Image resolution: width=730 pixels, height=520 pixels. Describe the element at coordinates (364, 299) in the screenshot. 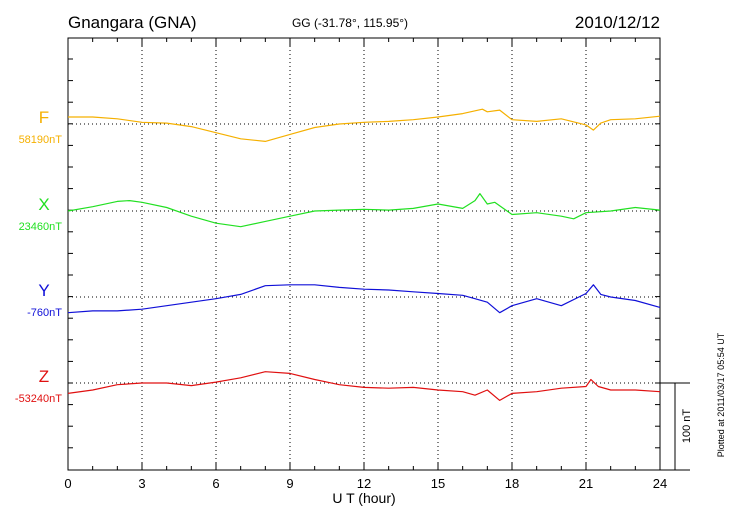

I see `series-line-y` at that location.